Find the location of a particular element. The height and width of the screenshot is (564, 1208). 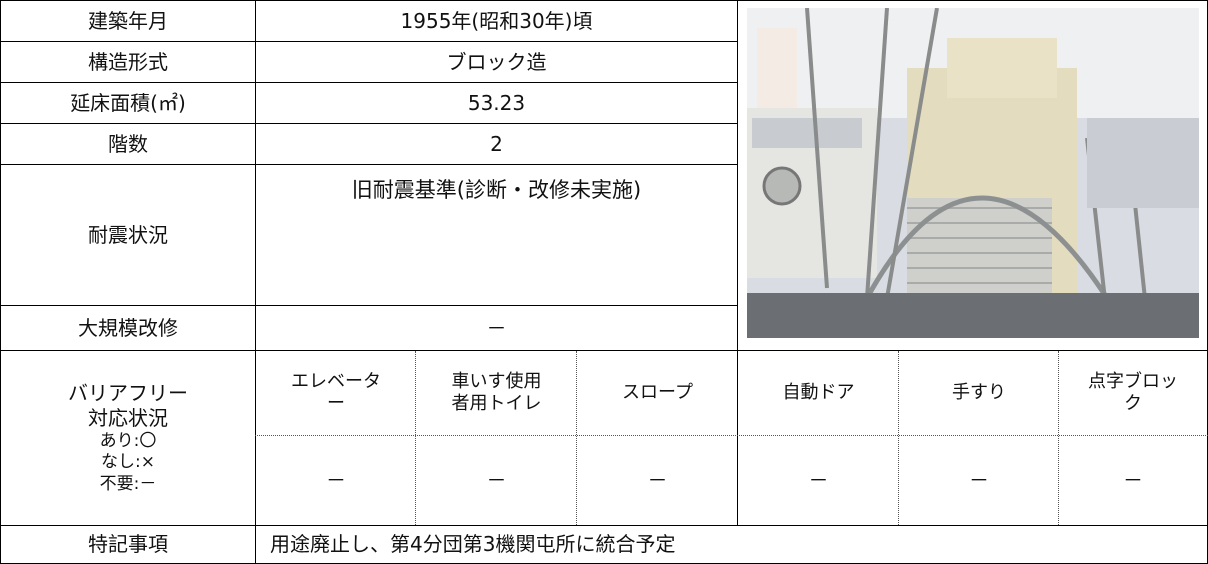

barrier-label: バリアフリー 対応状況 あり:〇 なし:× 不要:－ is located at coordinates (128, 438).